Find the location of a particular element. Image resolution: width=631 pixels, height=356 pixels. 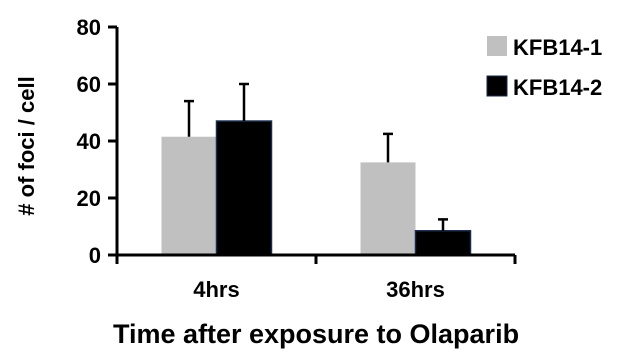

y-tick-label: 20 is located at coordinates (89, 198).